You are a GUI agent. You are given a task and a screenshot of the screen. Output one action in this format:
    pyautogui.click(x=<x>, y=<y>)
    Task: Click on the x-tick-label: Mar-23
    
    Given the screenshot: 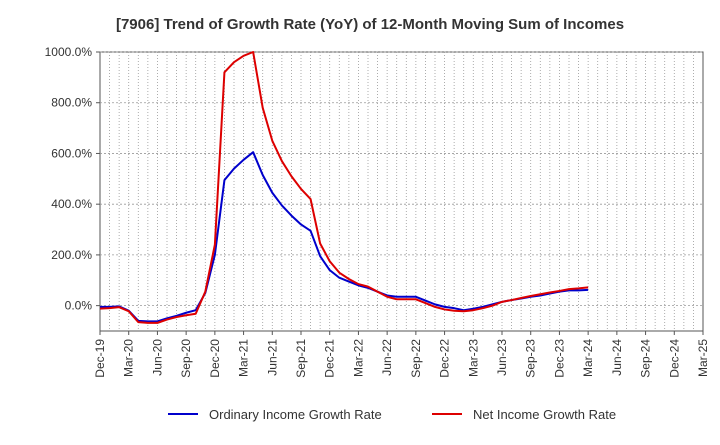 What is the action you would take?
    pyautogui.click(x=473, y=358)
    